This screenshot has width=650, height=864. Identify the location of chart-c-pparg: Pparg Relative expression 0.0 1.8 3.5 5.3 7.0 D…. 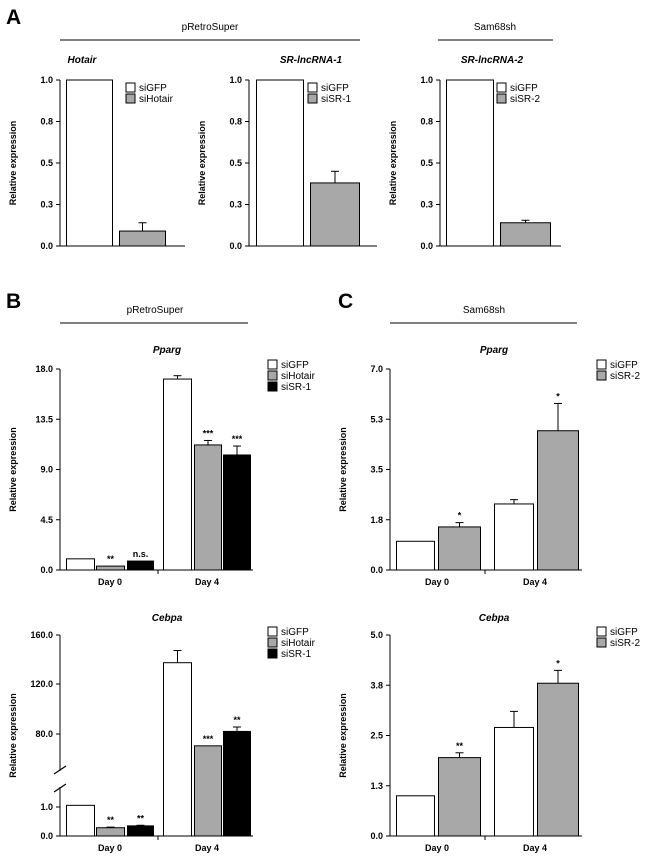
(489, 466).